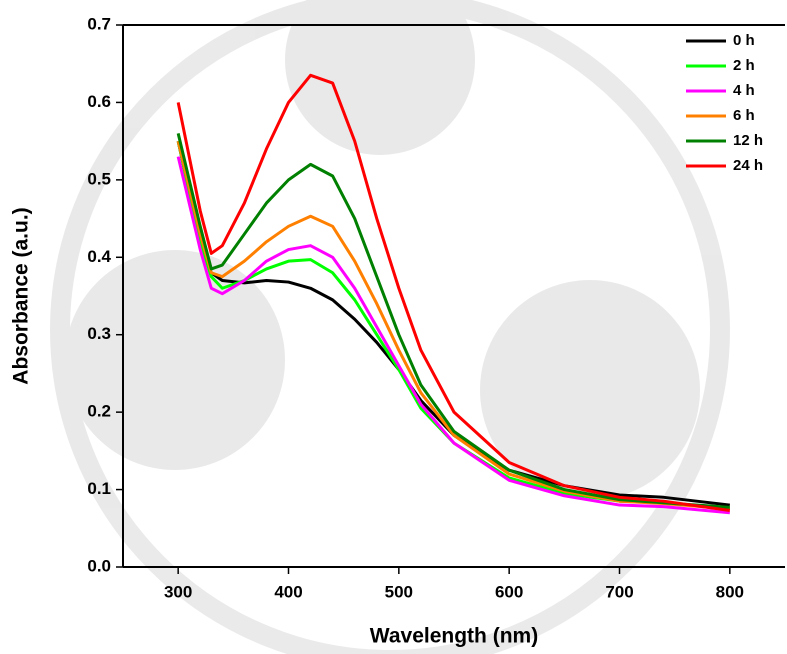 The image size is (787, 654). I want to click on x-tick-label: 700, so click(619, 591).